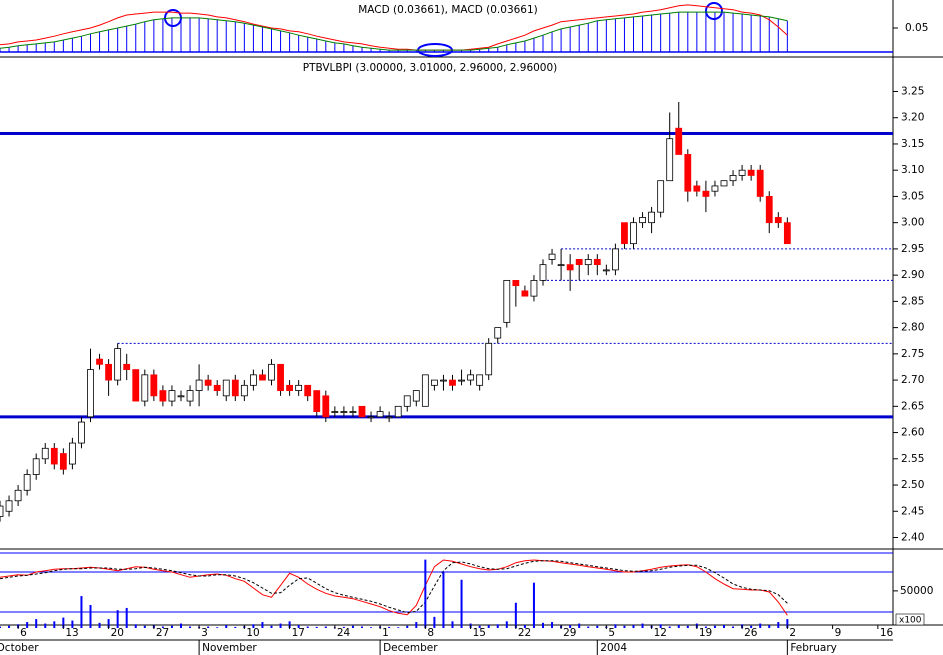 The height and width of the screenshot is (655, 943). I want to click on month-label: February, so click(813, 648).